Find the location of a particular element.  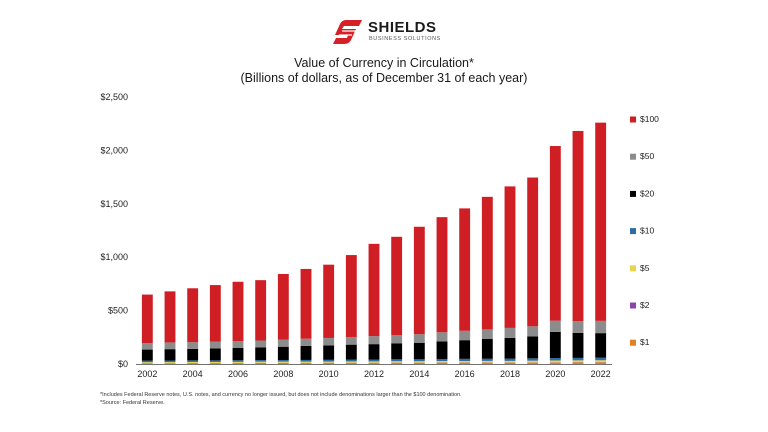

legend-label: $50 is located at coordinates (647, 156).